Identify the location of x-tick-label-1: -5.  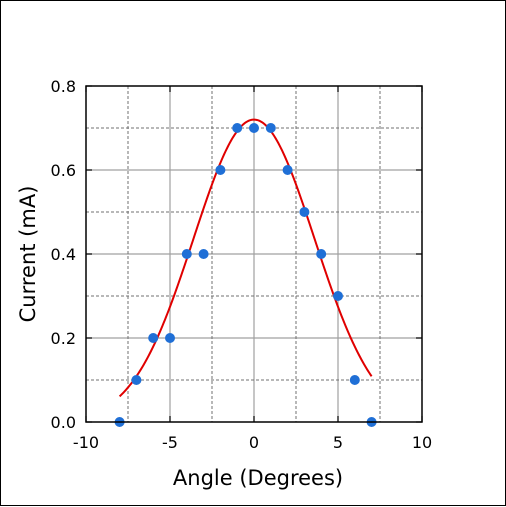
(170, 442).